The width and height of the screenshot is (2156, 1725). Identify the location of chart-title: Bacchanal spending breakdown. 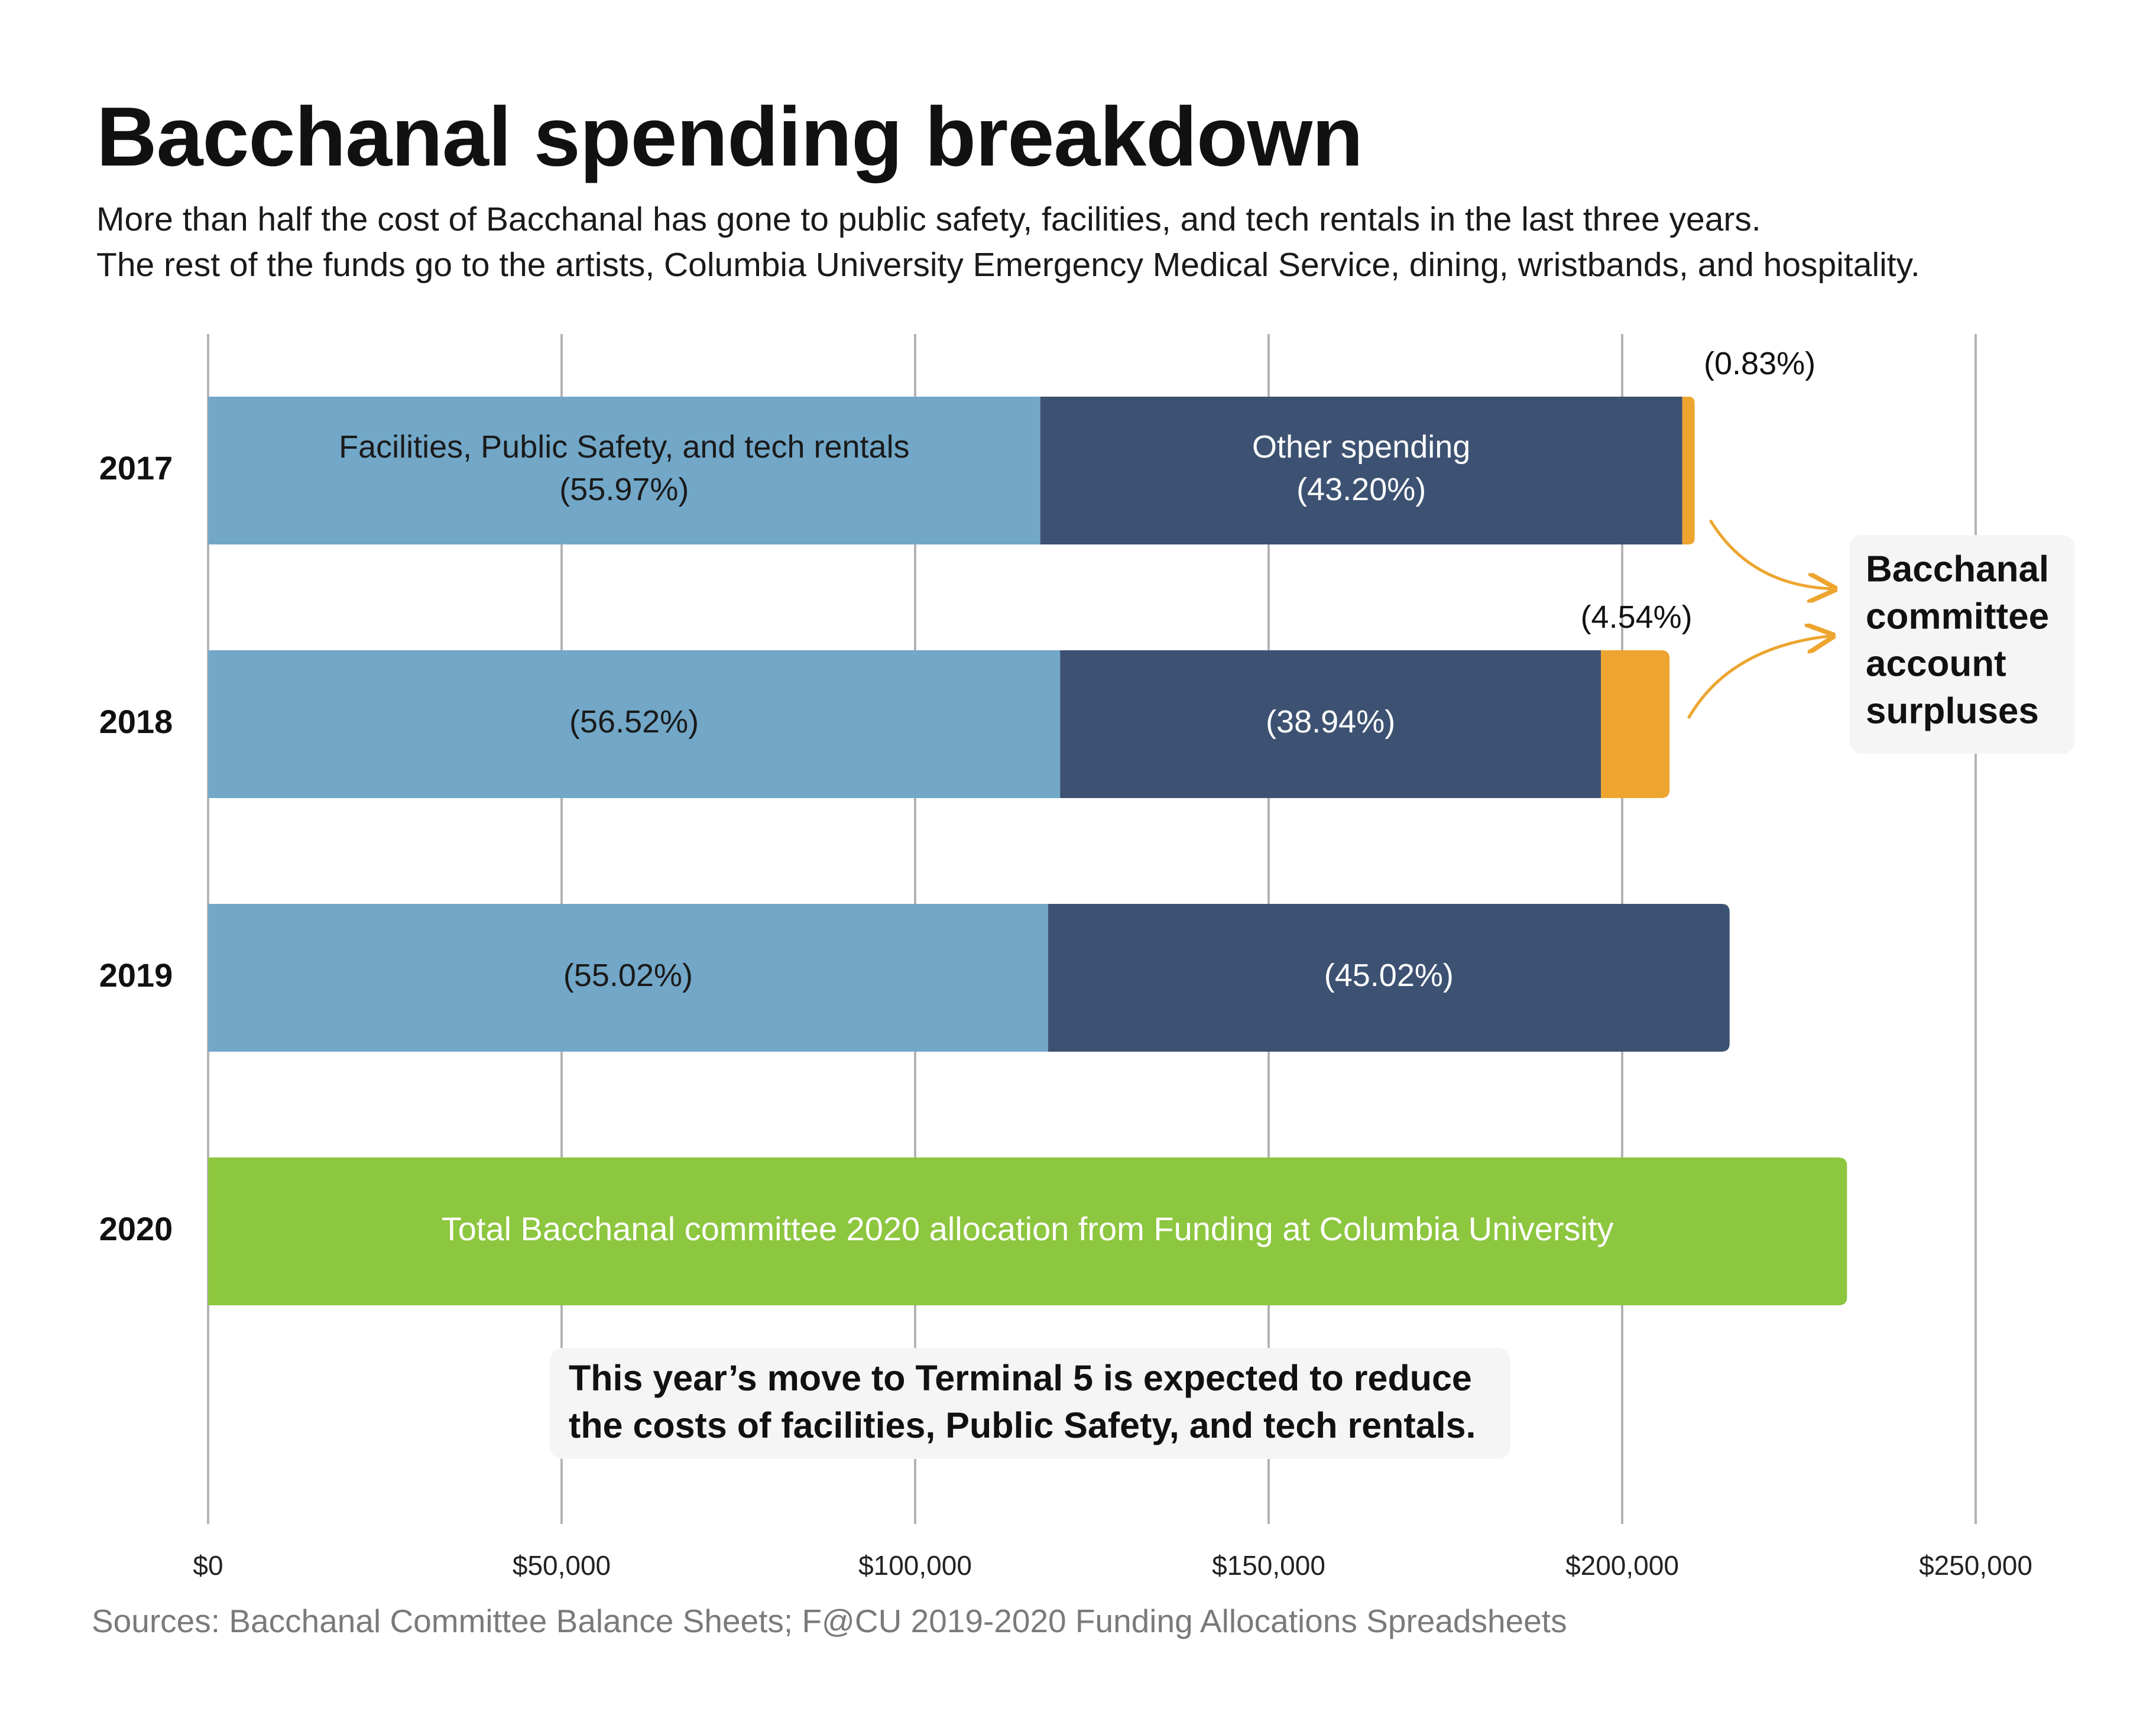
(729, 137).